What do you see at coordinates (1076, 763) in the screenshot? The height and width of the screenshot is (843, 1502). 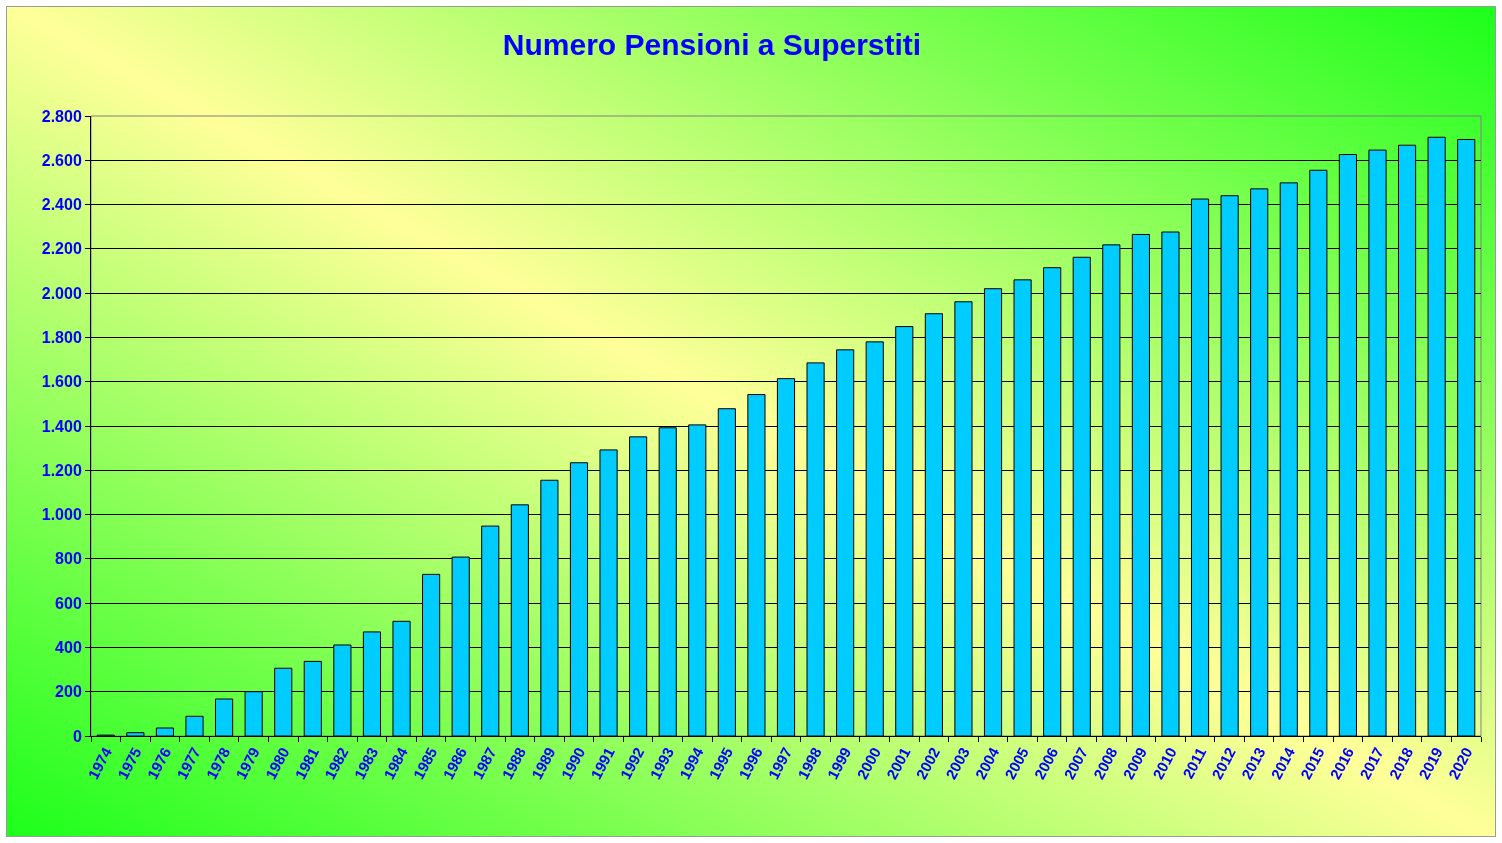 I see `x-tick-label: 2007` at bounding box center [1076, 763].